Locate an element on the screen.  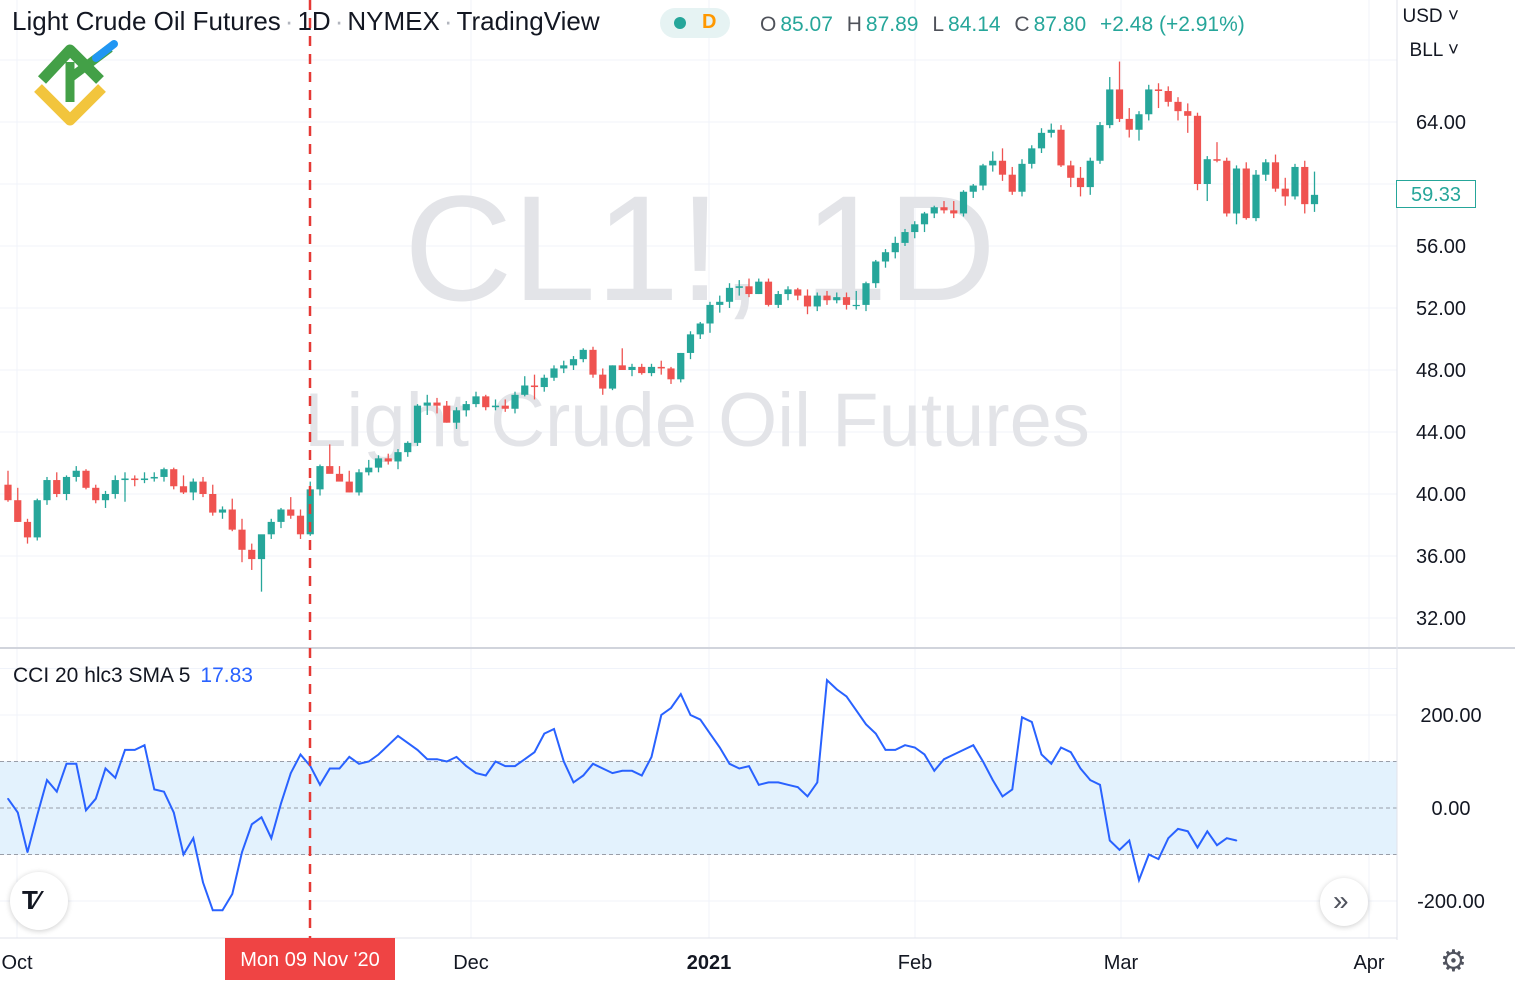
interval-label: 1D is located at coordinates (314, 21).